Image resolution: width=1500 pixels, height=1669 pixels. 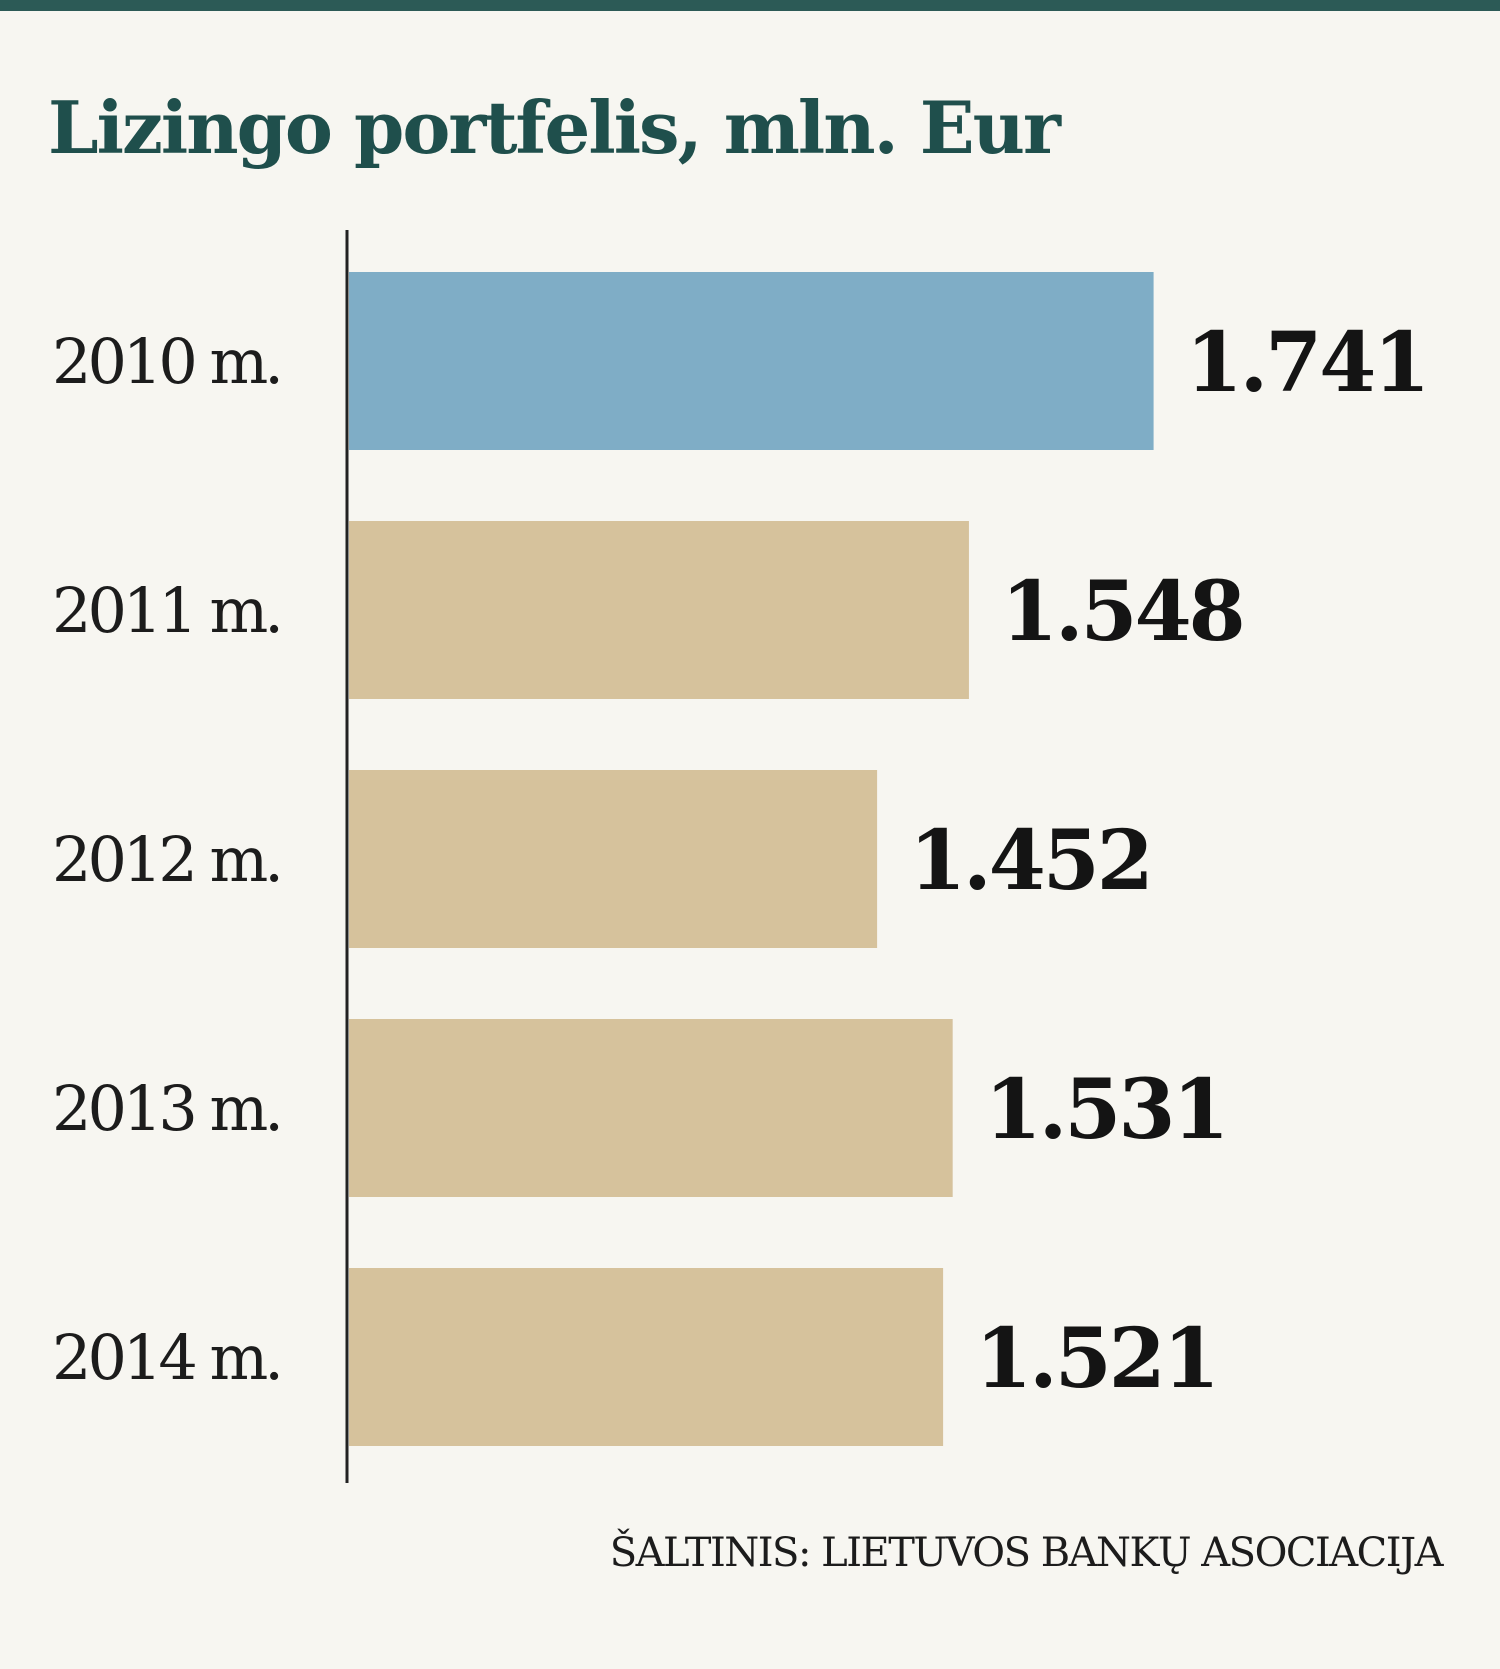 What do you see at coordinates (554, 127) in the screenshot?
I see `chart-title: Lizingo portfelis, mln. Eur` at bounding box center [554, 127].